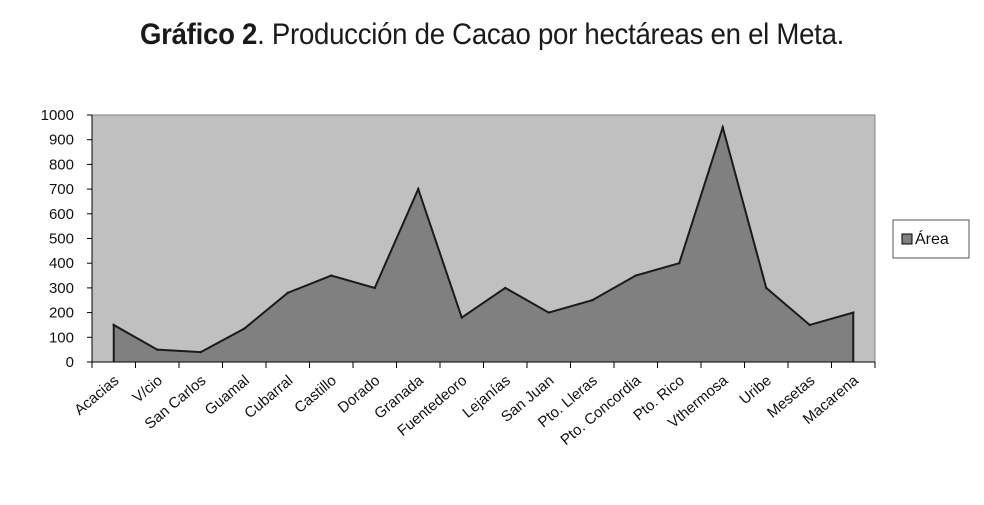 The width and height of the screenshot is (984, 505). What do you see at coordinates (61, 288) in the screenshot?
I see `y-tick-label-3: 300` at bounding box center [61, 288].